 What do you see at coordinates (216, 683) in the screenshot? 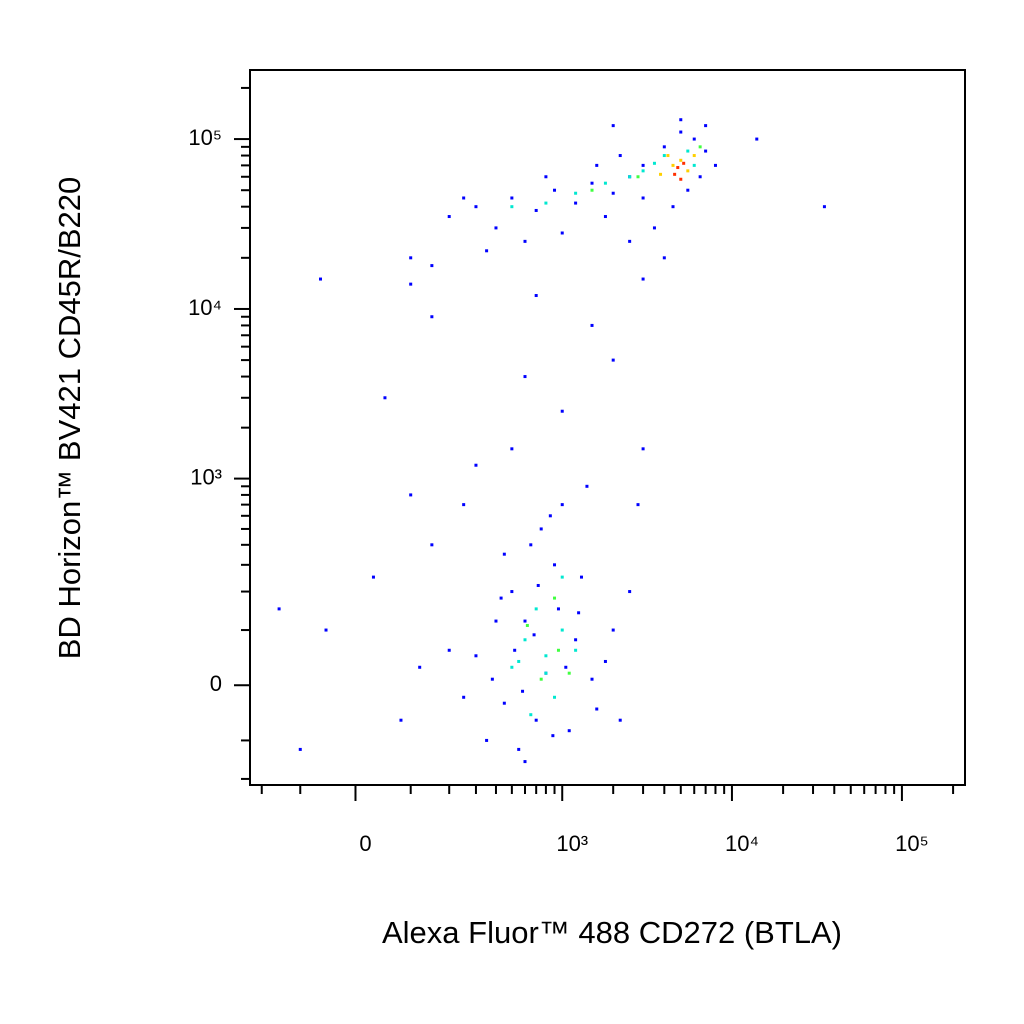
I see `y-tick-label: 0` at bounding box center [216, 683].